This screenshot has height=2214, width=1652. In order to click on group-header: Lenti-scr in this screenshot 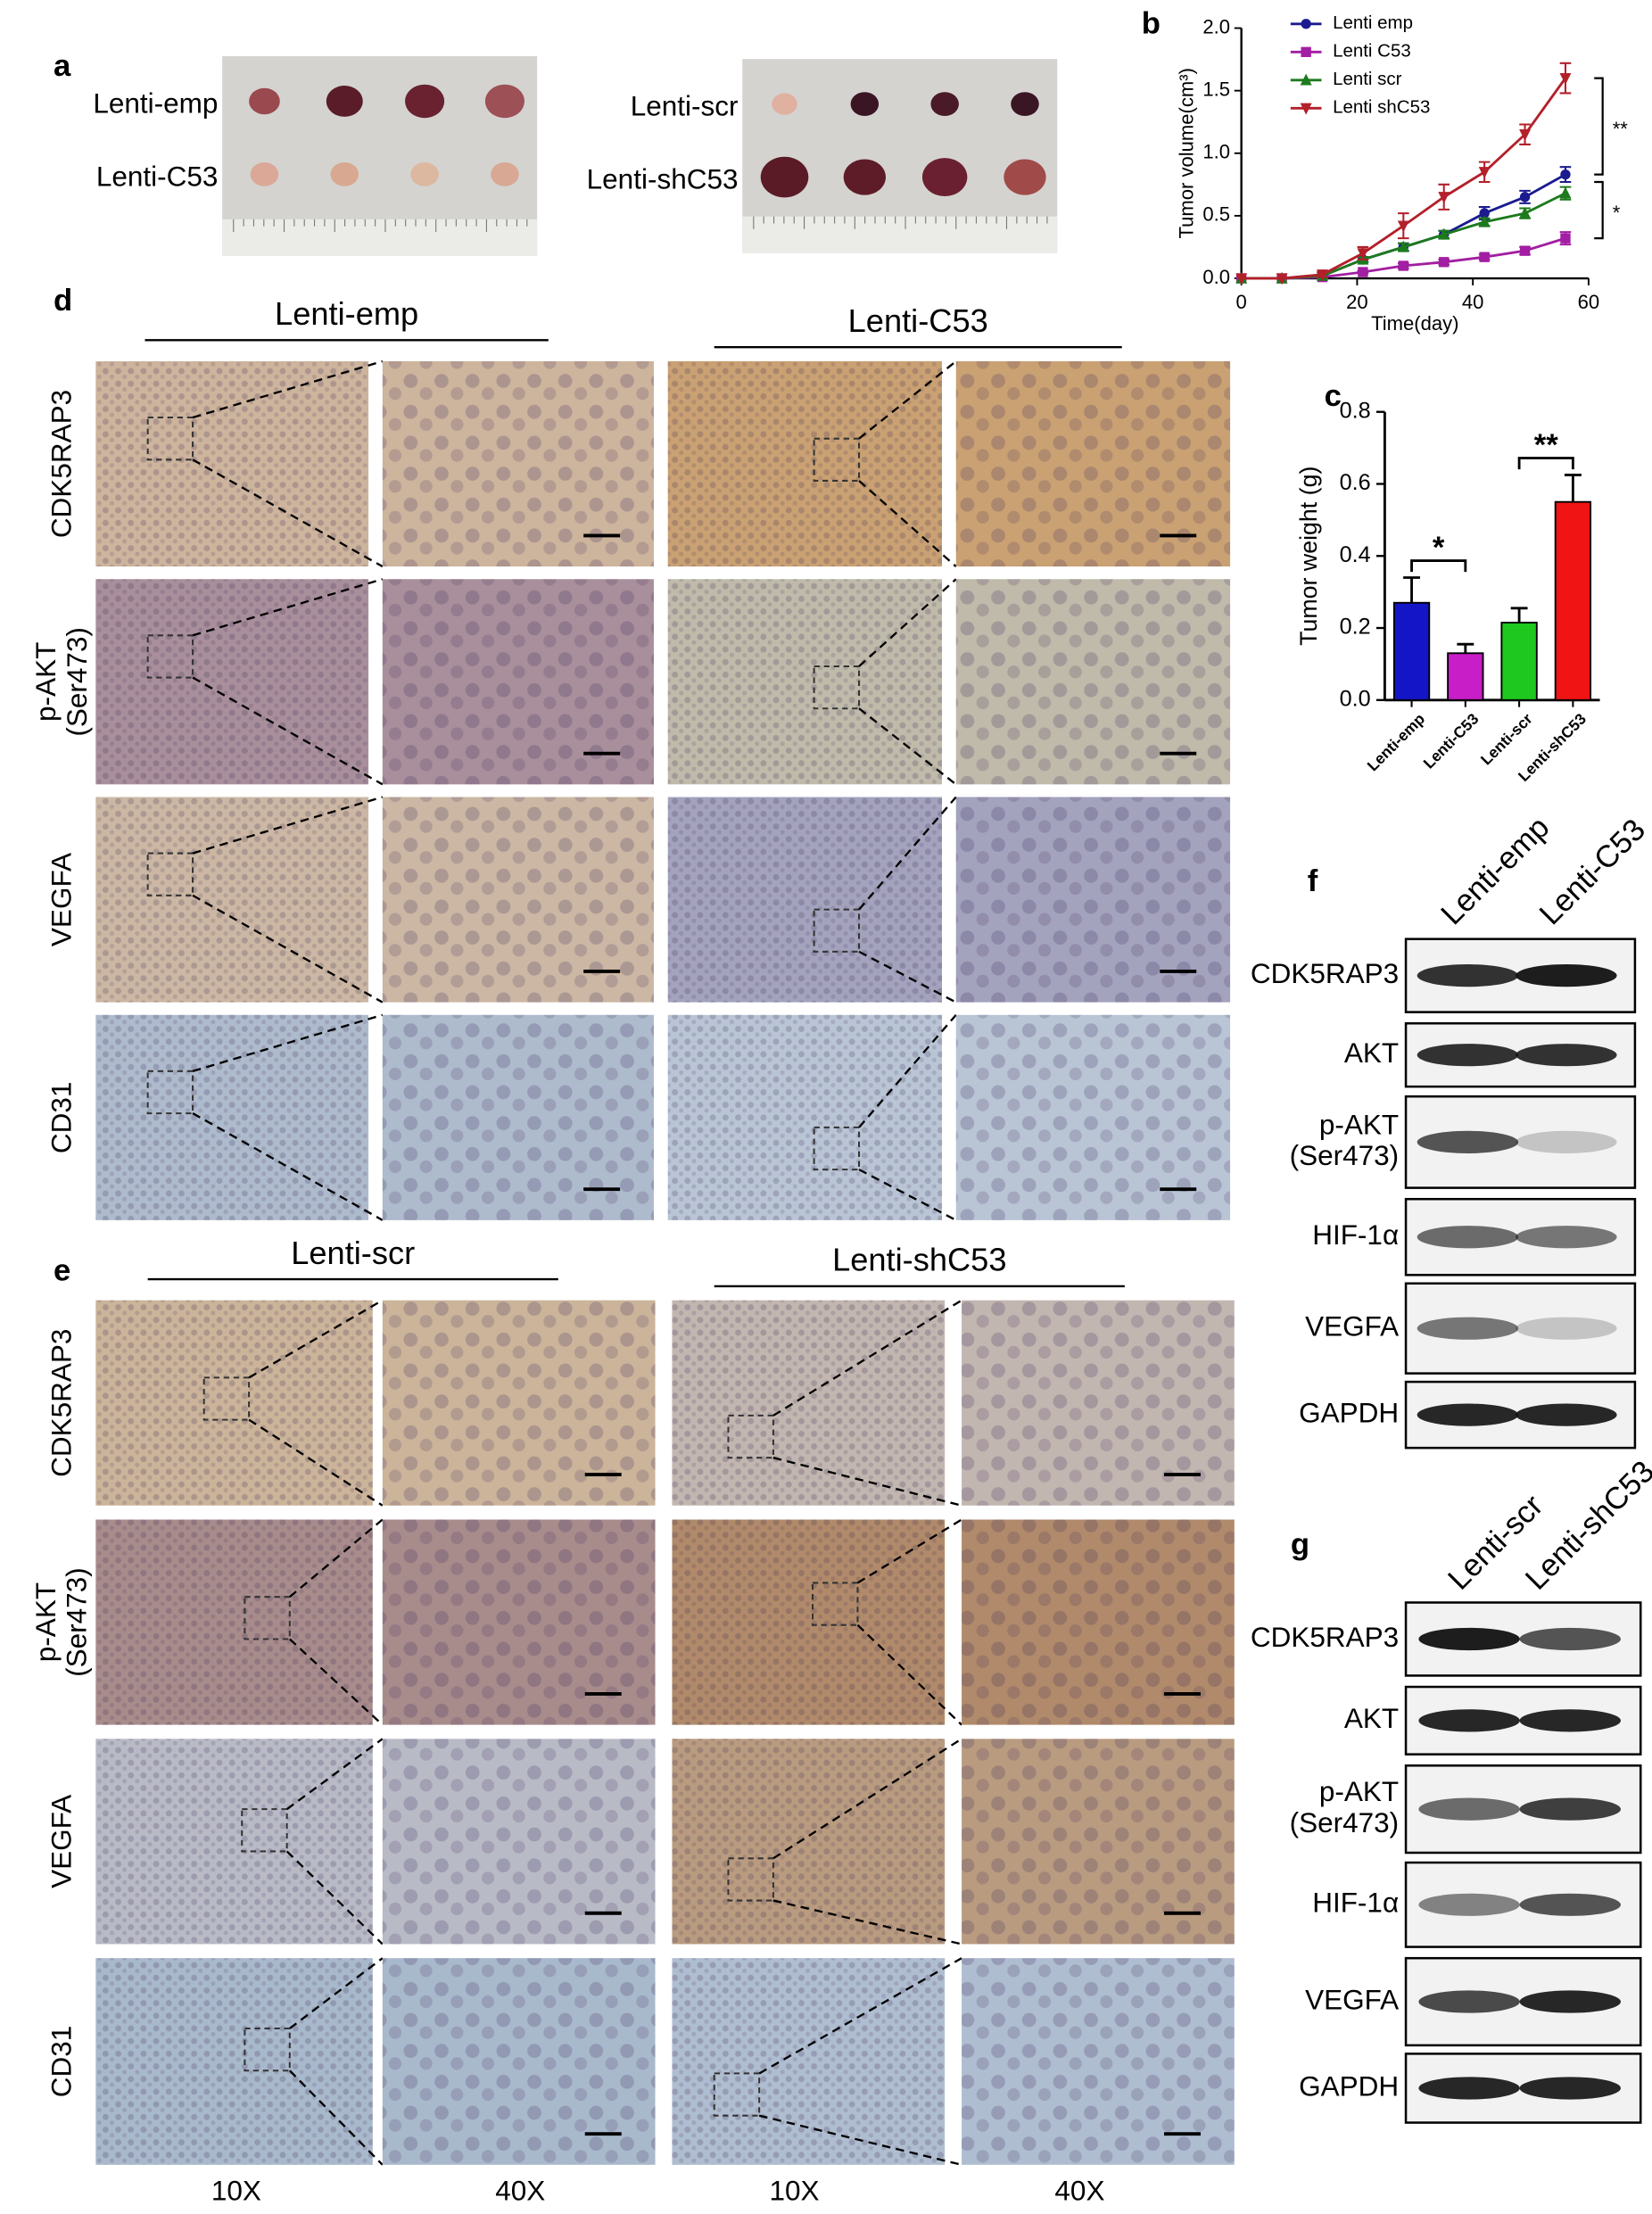, I will do `click(353, 1253)`.